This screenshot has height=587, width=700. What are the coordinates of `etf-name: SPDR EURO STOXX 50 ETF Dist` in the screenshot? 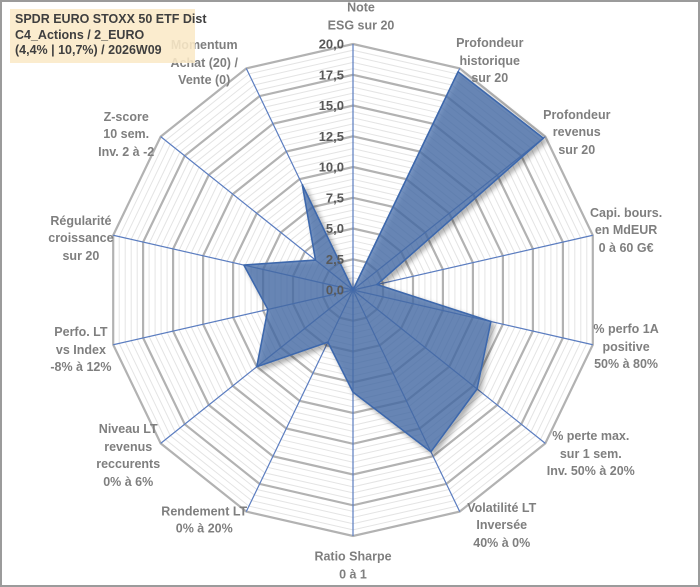 It's located at (111, 19).